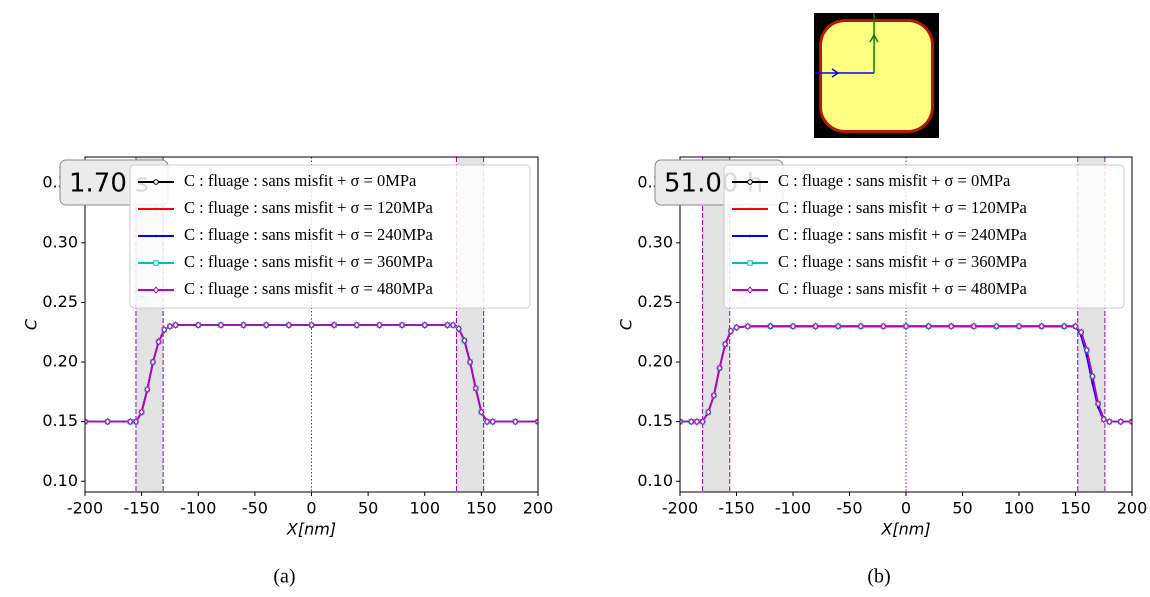 This screenshot has width=1150, height=597. Describe the element at coordinates (876, 76) in the screenshot. I see `inset-particle` at that location.